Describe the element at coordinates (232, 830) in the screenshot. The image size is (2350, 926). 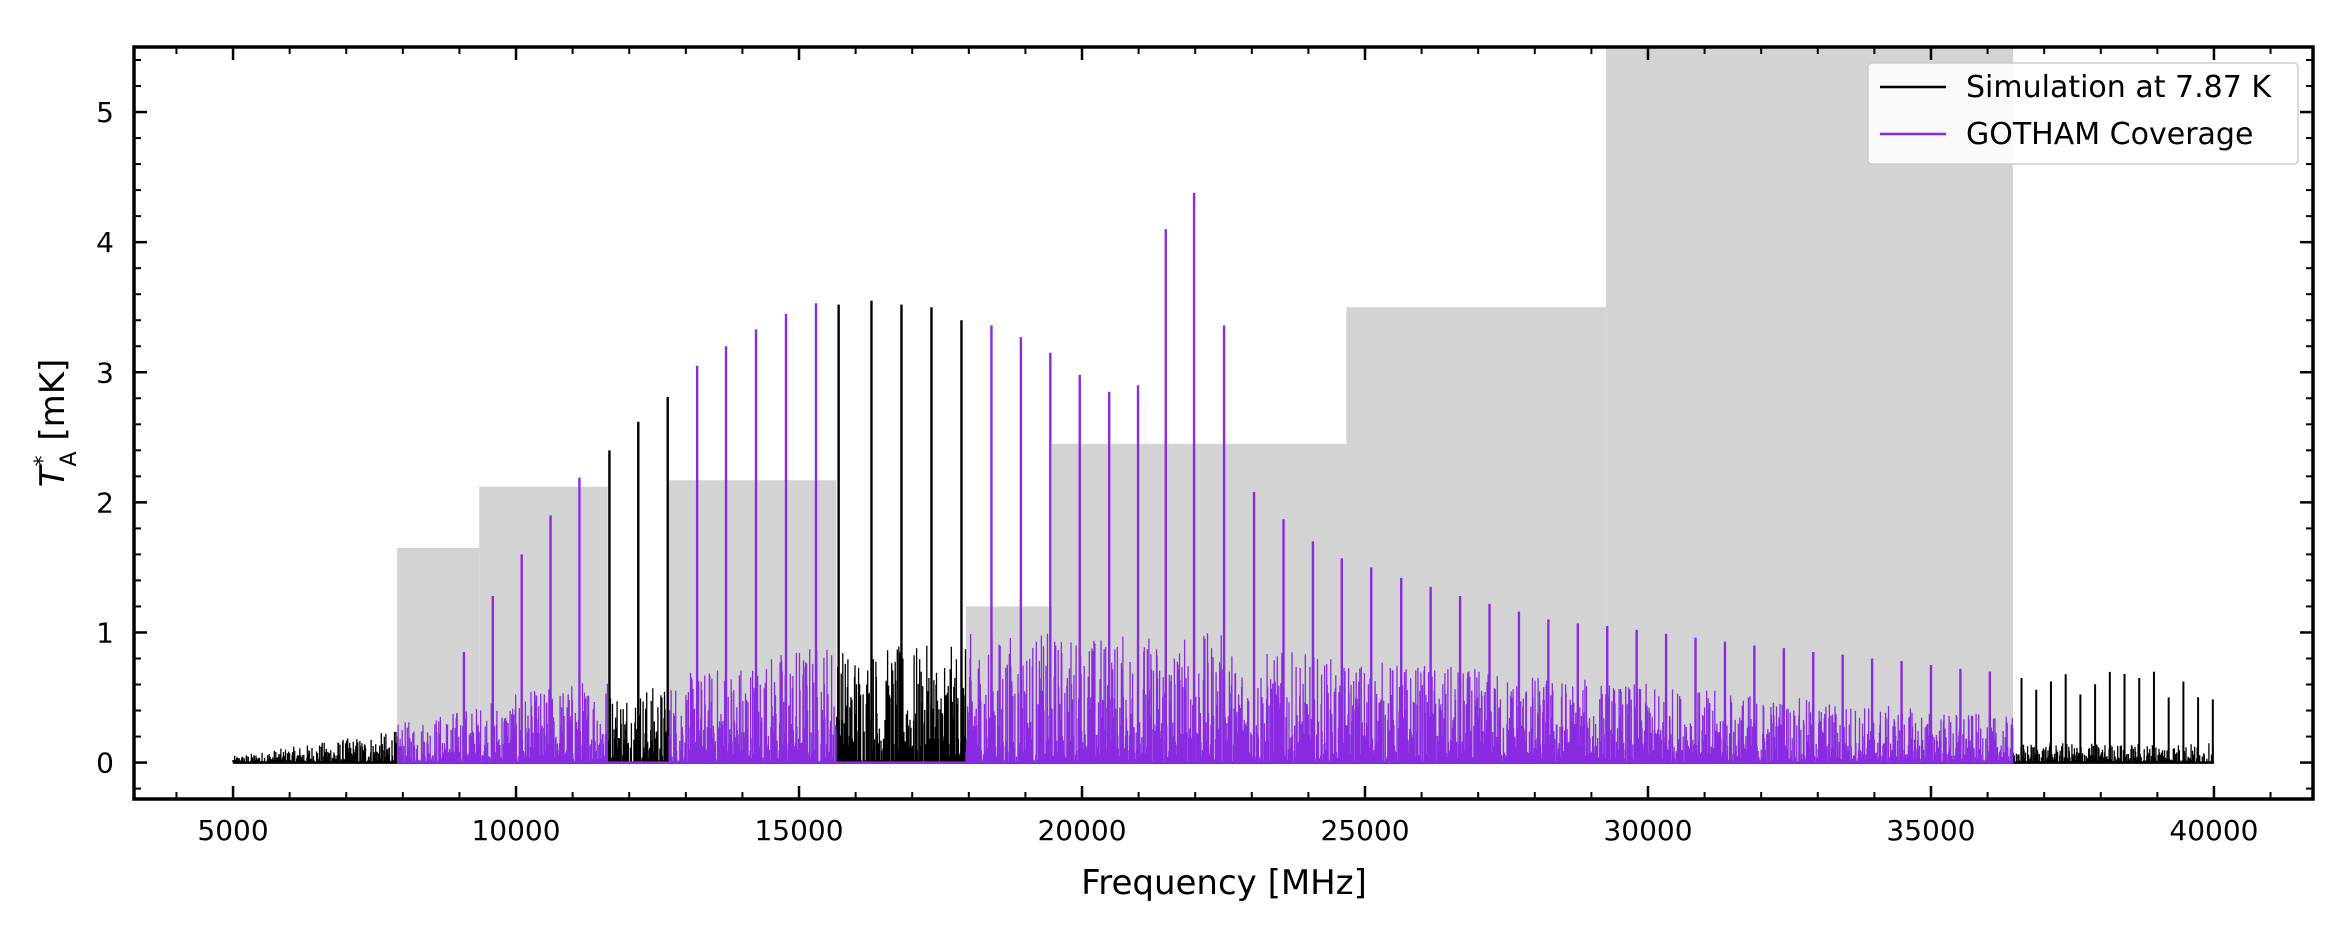
I see `x-tick-label: 5000` at that location.